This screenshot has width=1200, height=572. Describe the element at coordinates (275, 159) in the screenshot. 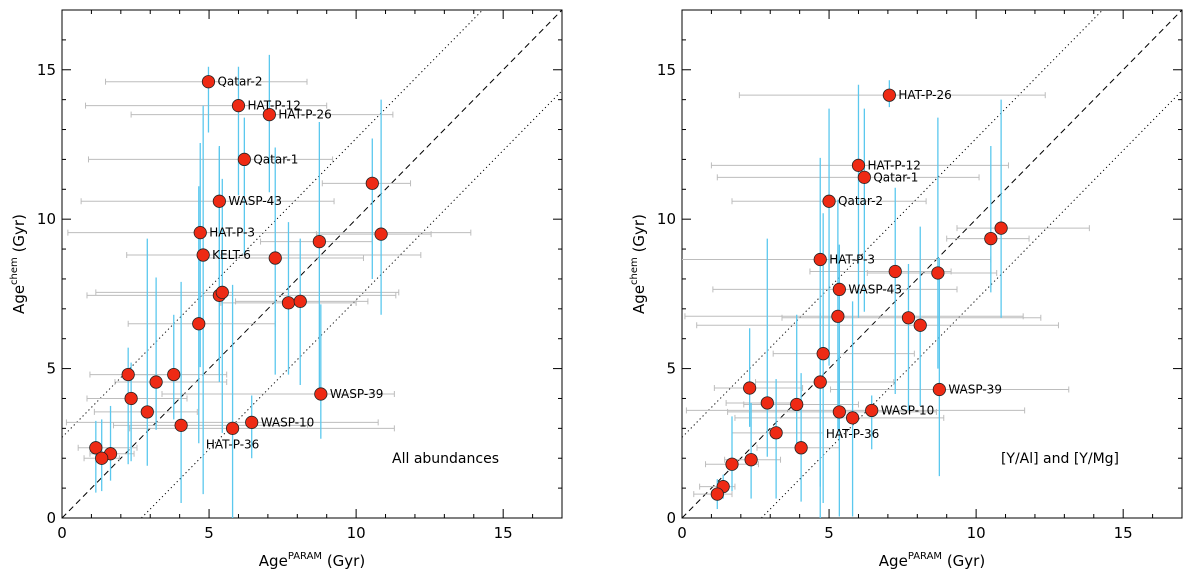

I see `label-qatar-1: Qatar-1` at that location.